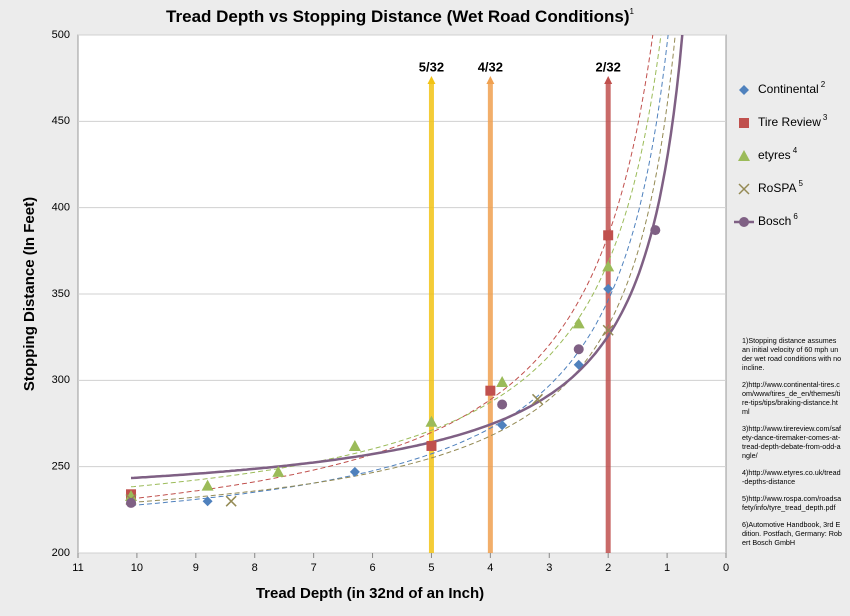  I want to click on x-tick-label: 0, so click(726, 568).